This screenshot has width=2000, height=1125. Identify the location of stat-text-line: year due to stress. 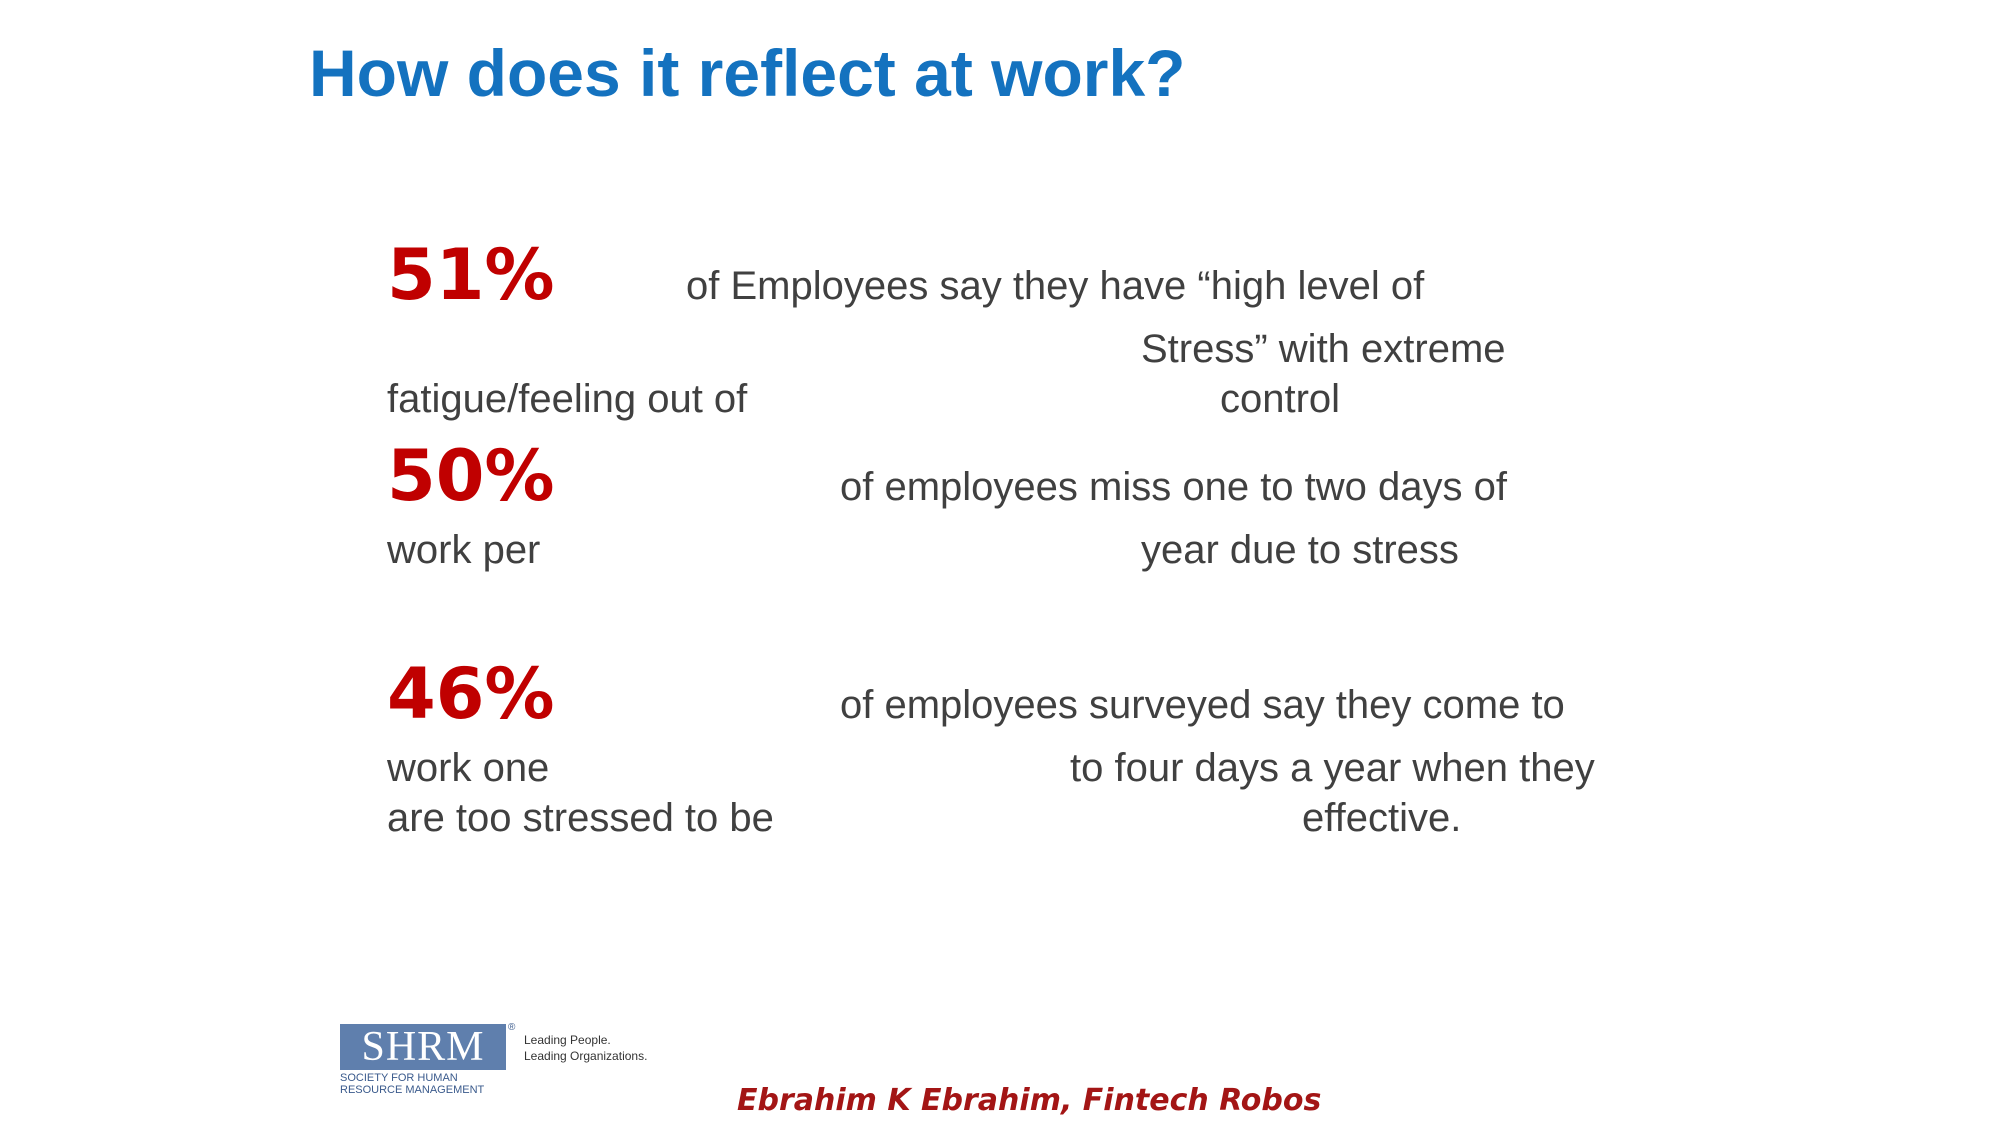
(1300, 550).